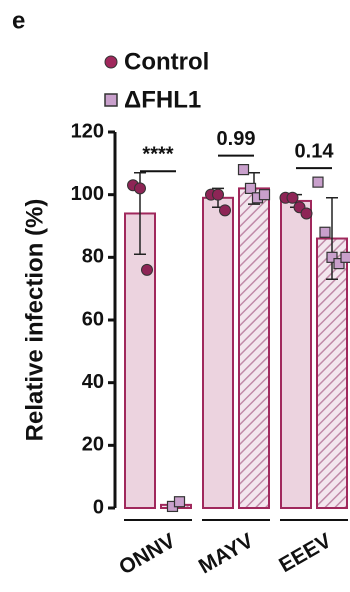 This screenshot has height=592, width=350. What do you see at coordinates (162, 99) in the screenshot?
I see `legend-label: ΔFHL1` at bounding box center [162, 99].